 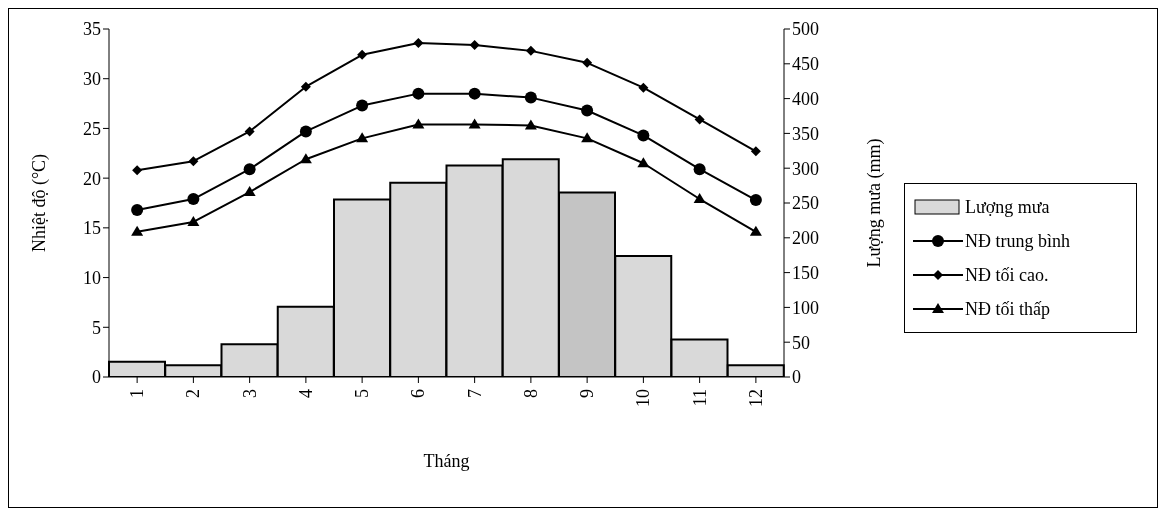 I want to click on y-tick-label: 0, so click(x=96, y=377).